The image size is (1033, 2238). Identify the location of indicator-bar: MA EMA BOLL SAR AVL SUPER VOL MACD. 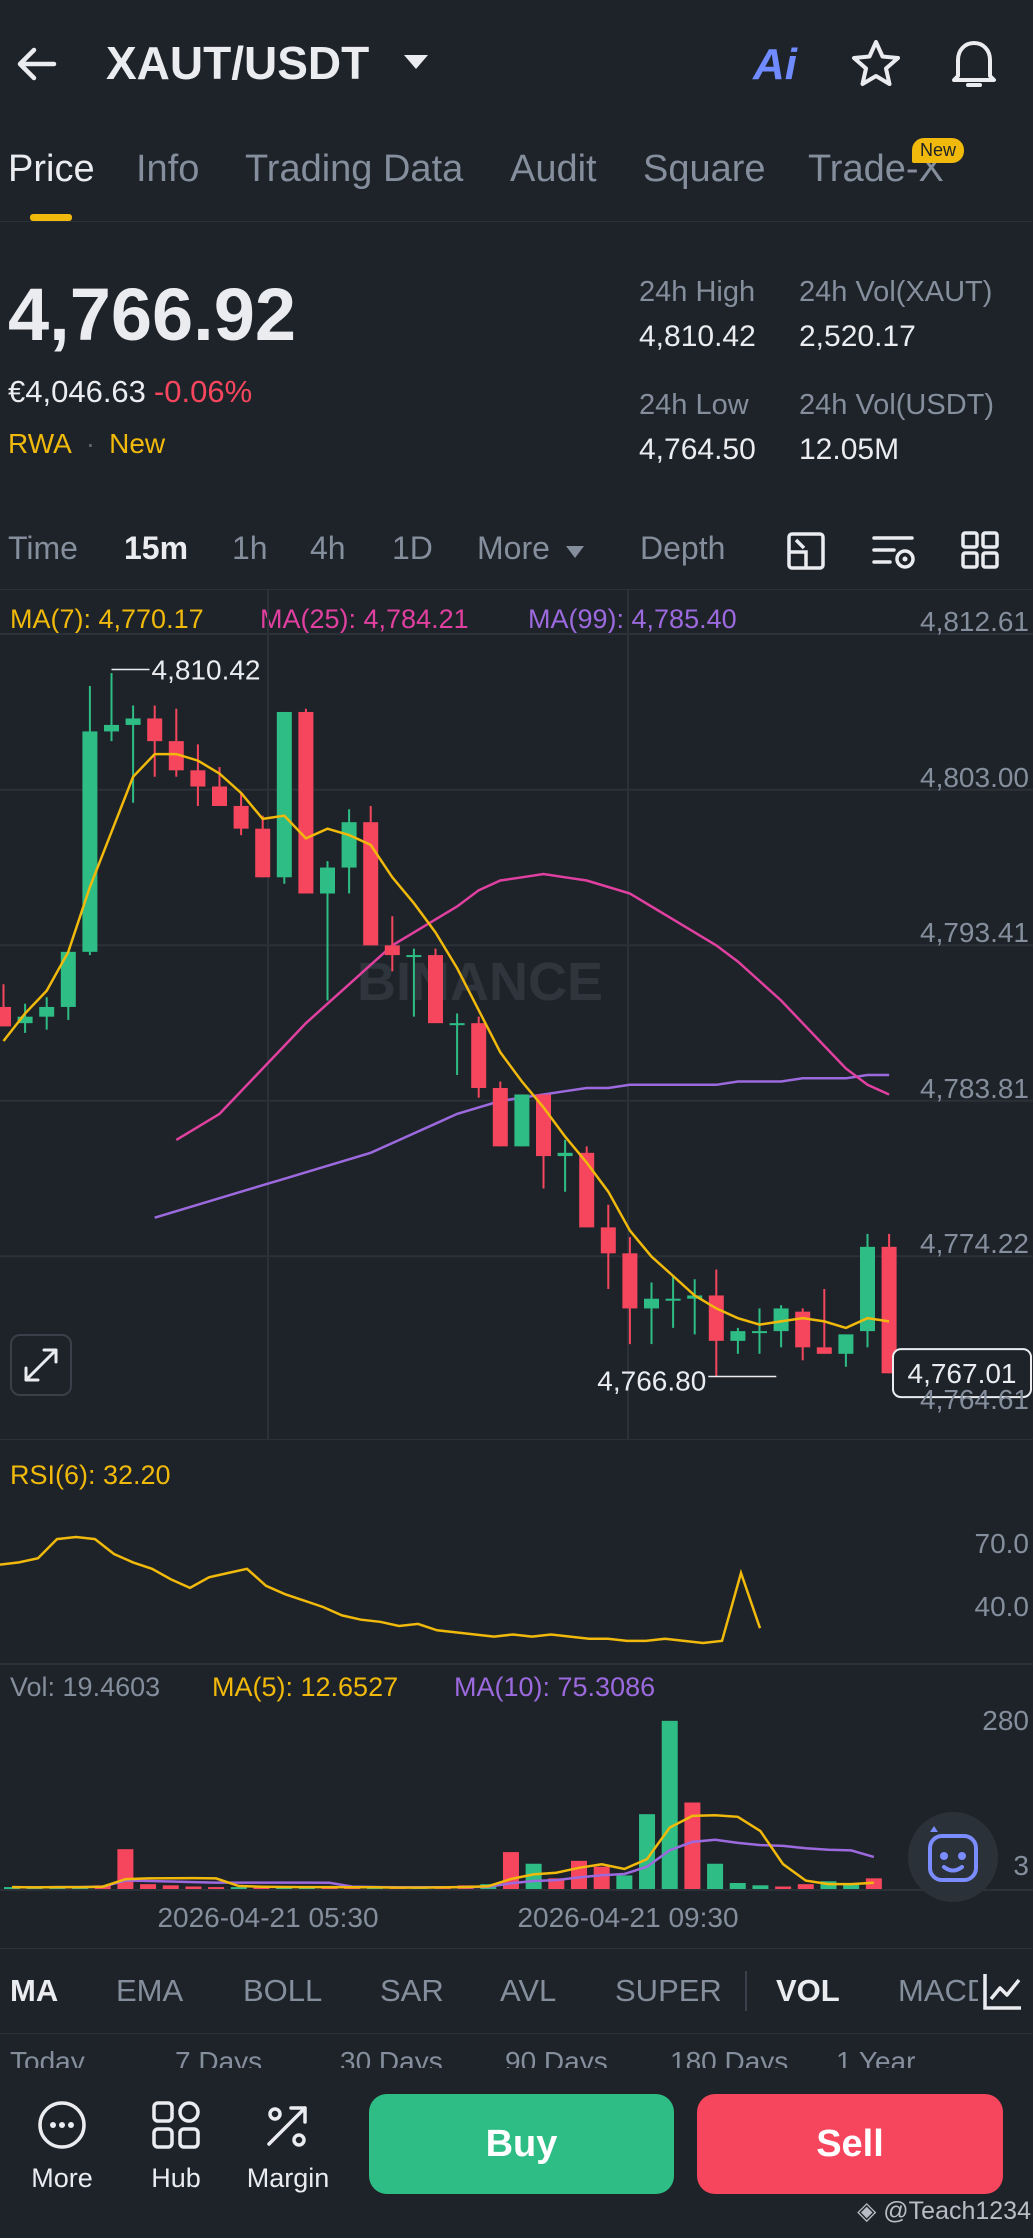
(516, 1991).